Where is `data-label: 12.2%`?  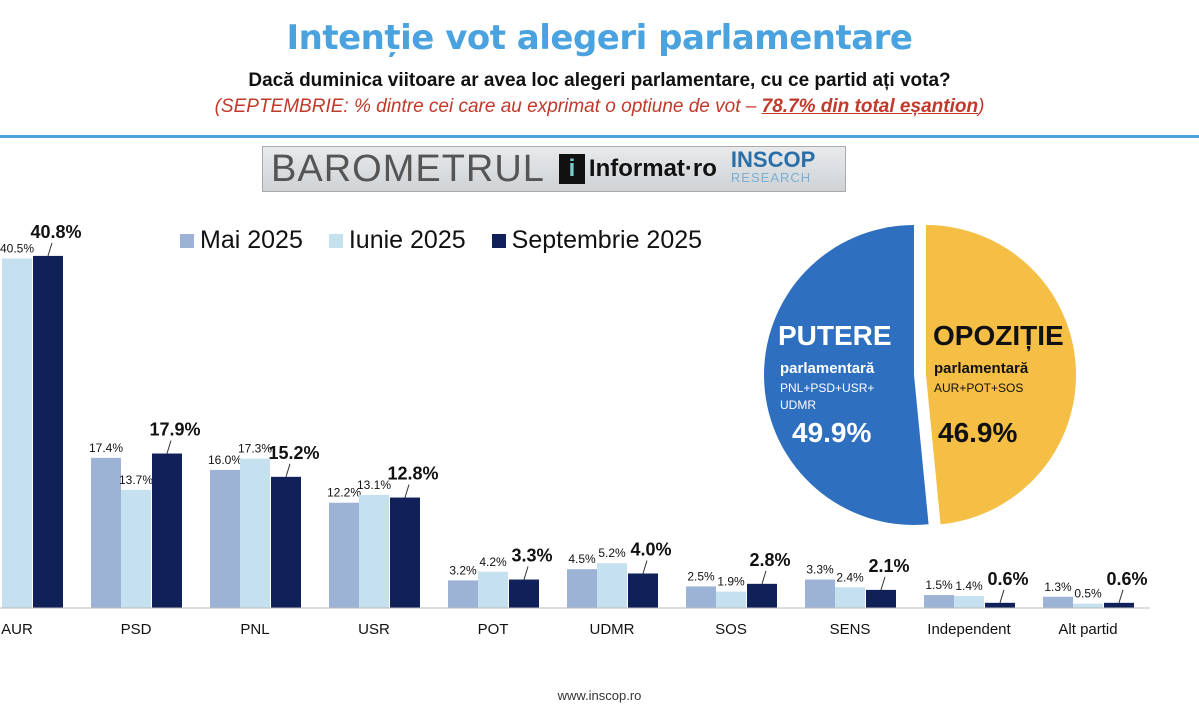 data-label: 12.2% is located at coordinates (344, 493).